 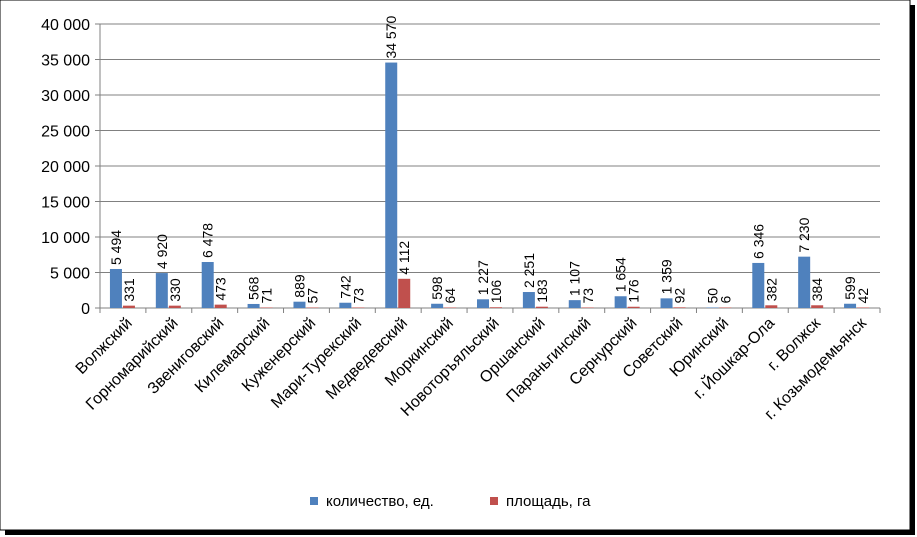 What do you see at coordinates (70, 274) in the screenshot?
I see `y-tick-label: 5 000` at bounding box center [70, 274].